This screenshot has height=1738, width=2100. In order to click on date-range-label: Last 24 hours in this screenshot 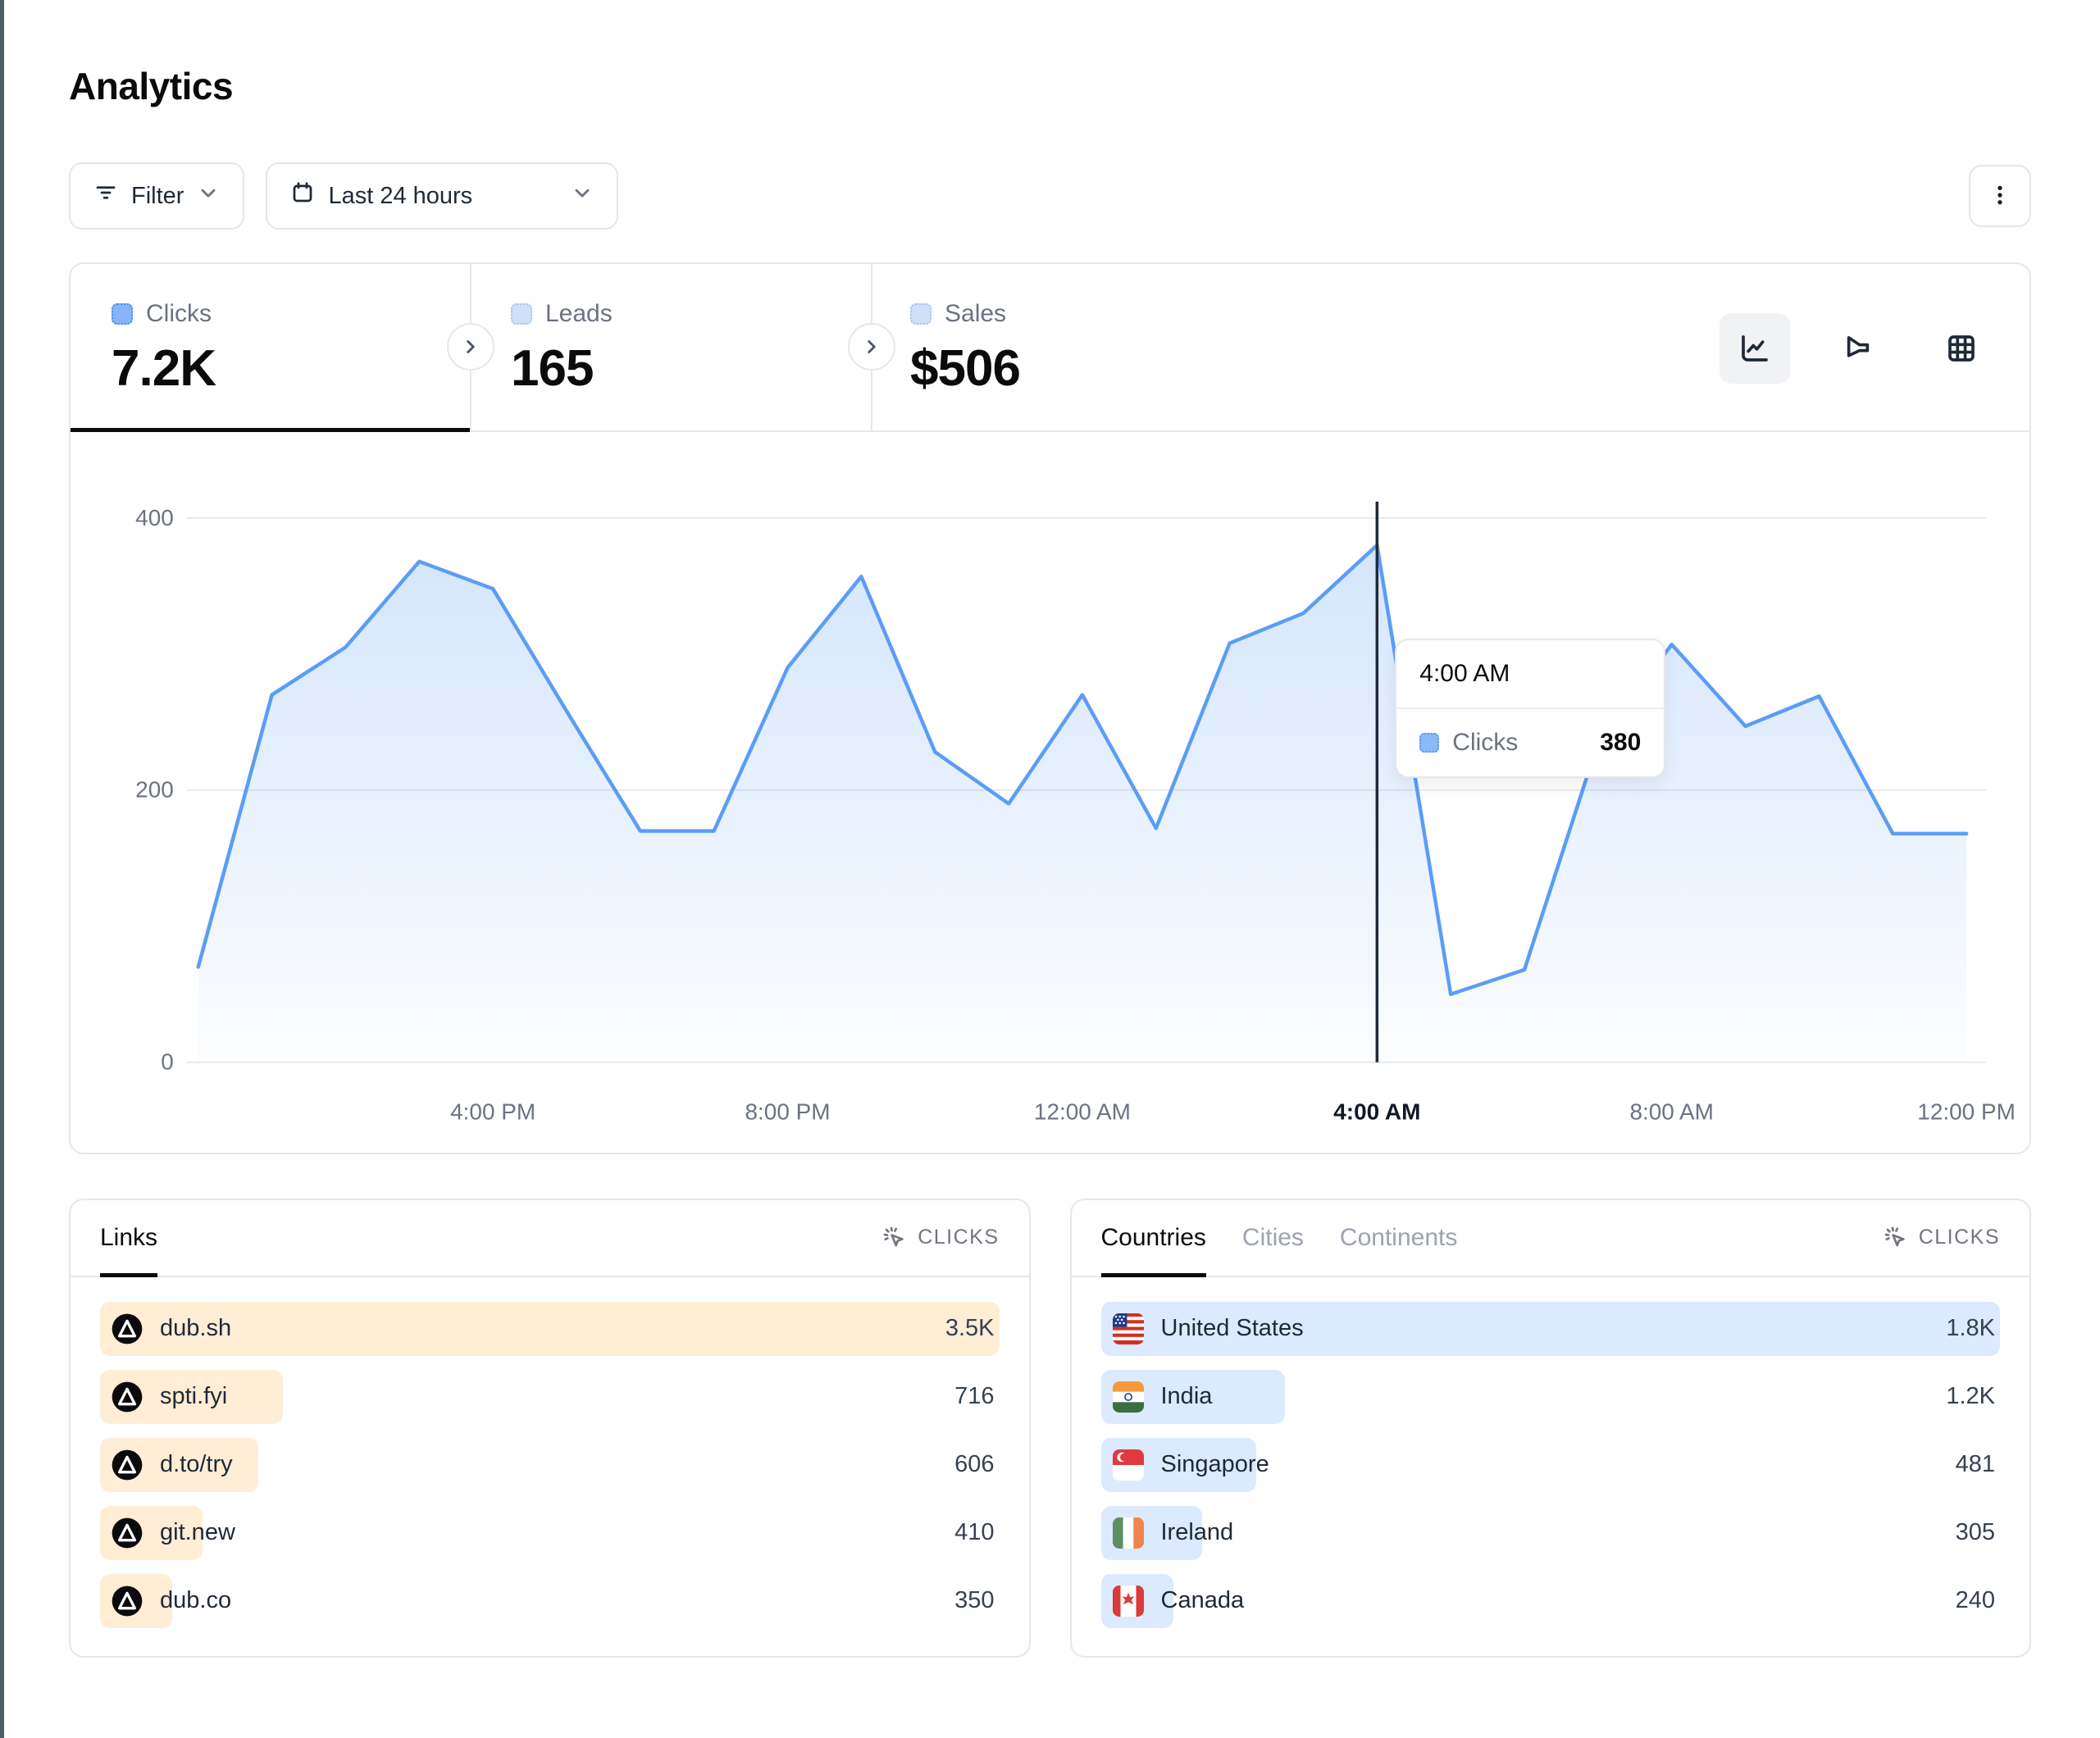, I will do `click(400, 195)`.